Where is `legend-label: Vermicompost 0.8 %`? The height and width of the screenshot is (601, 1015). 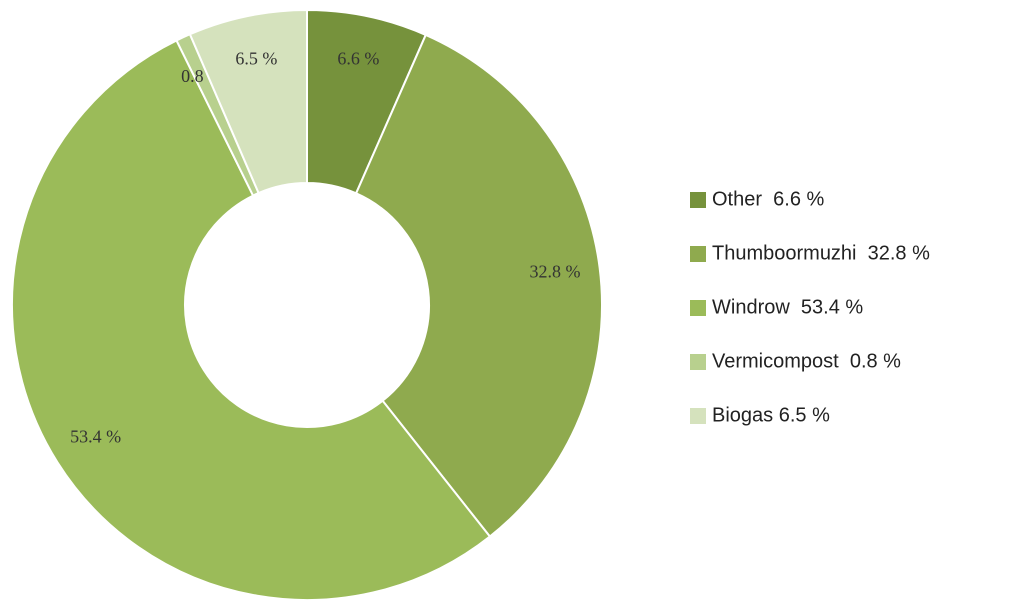 legend-label: Vermicompost 0.8 % is located at coordinates (806, 361).